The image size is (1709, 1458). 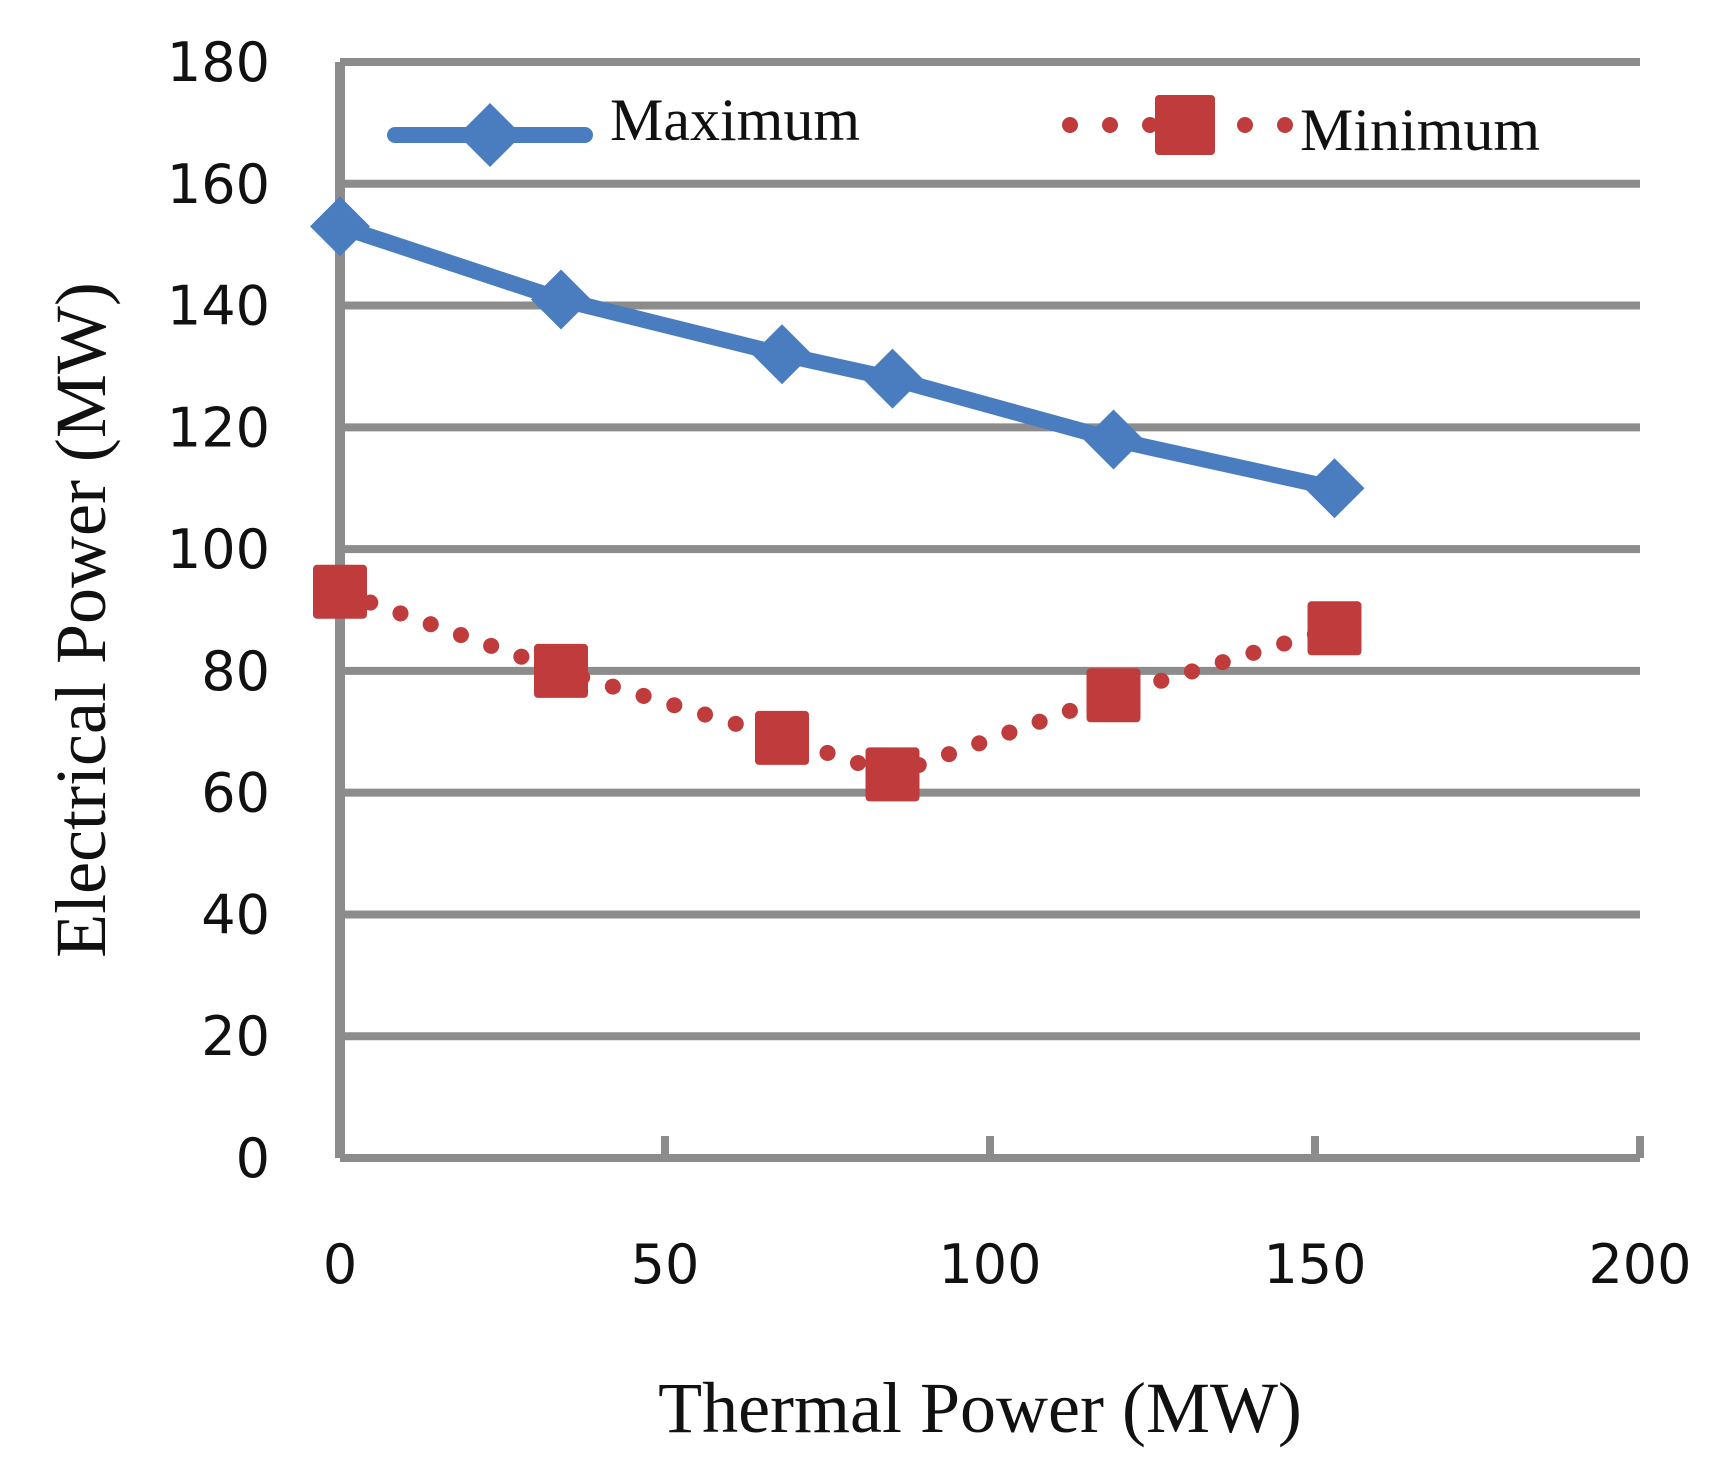 I want to click on y-tick-label: 120, so click(x=218, y=427).